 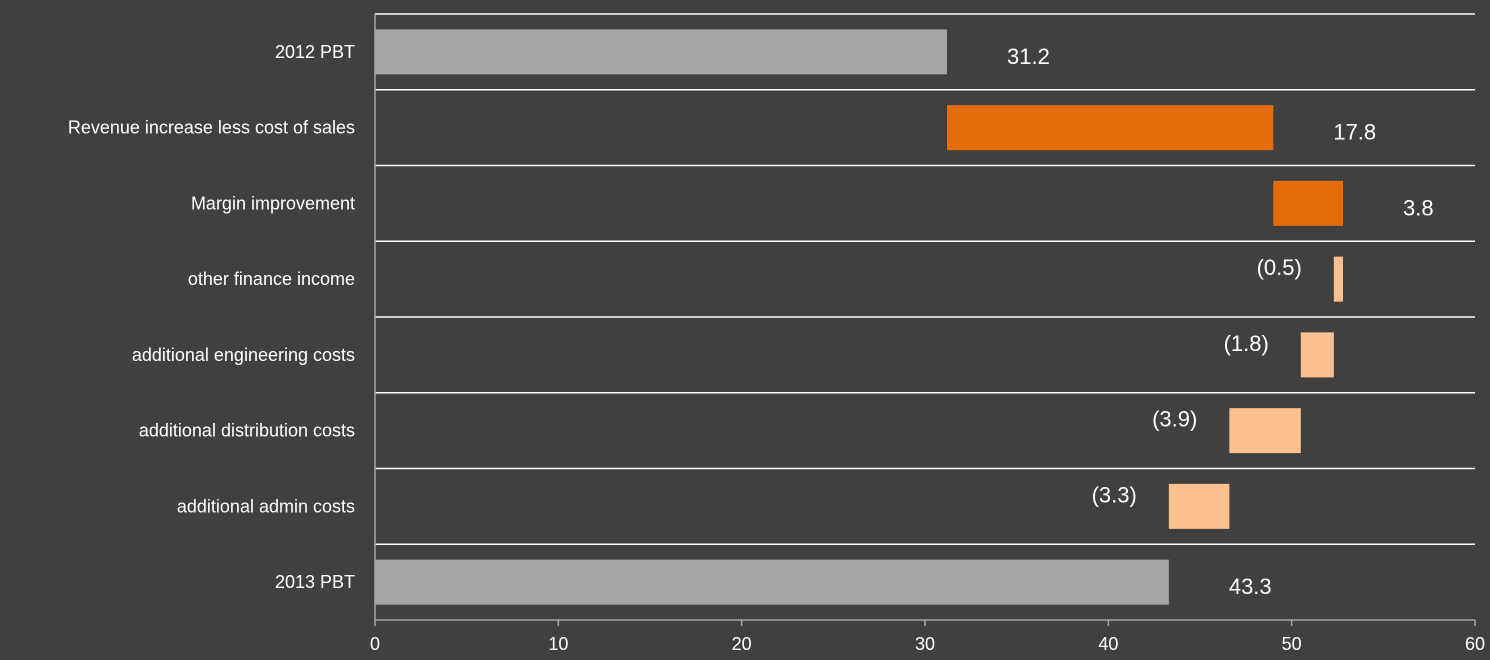 I want to click on x-tick-label: 30, so click(x=925, y=644).